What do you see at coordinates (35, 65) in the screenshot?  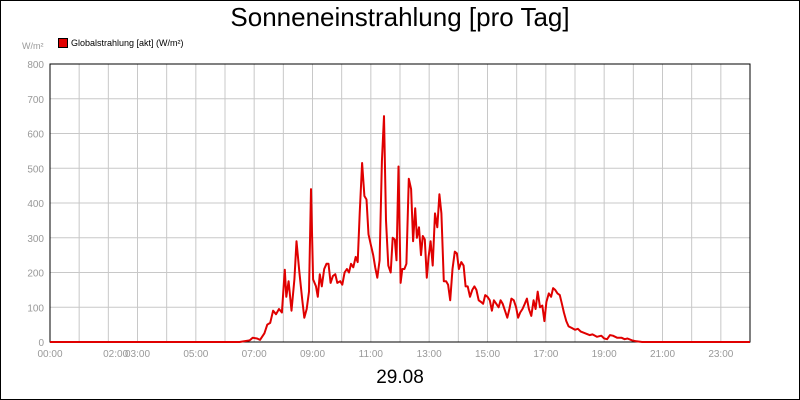 I see `y-tick-label: 800` at bounding box center [35, 65].